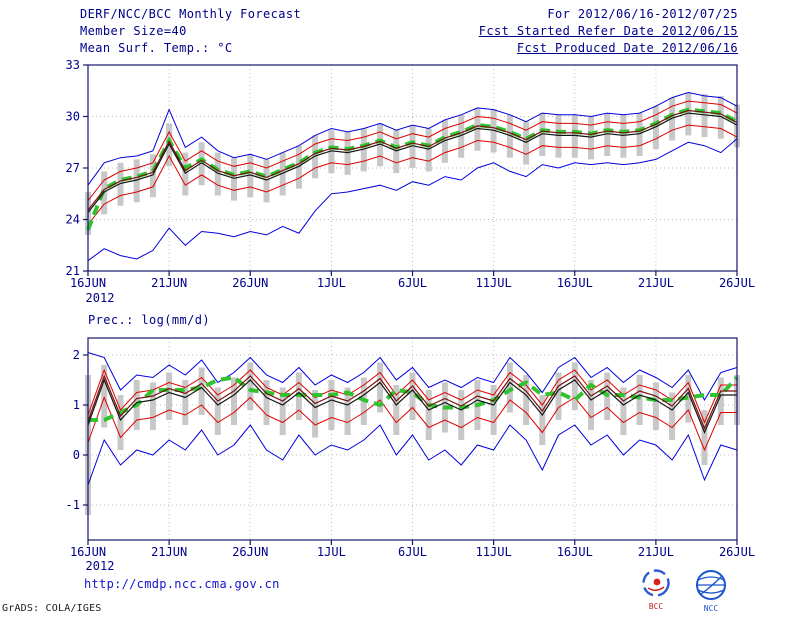 This screenshot has height=618, width=800. What do you see at coordinates (685, 590) in the screenshot?
I see `footer-logos: BCC NCC` at bounding box center [685, 590].